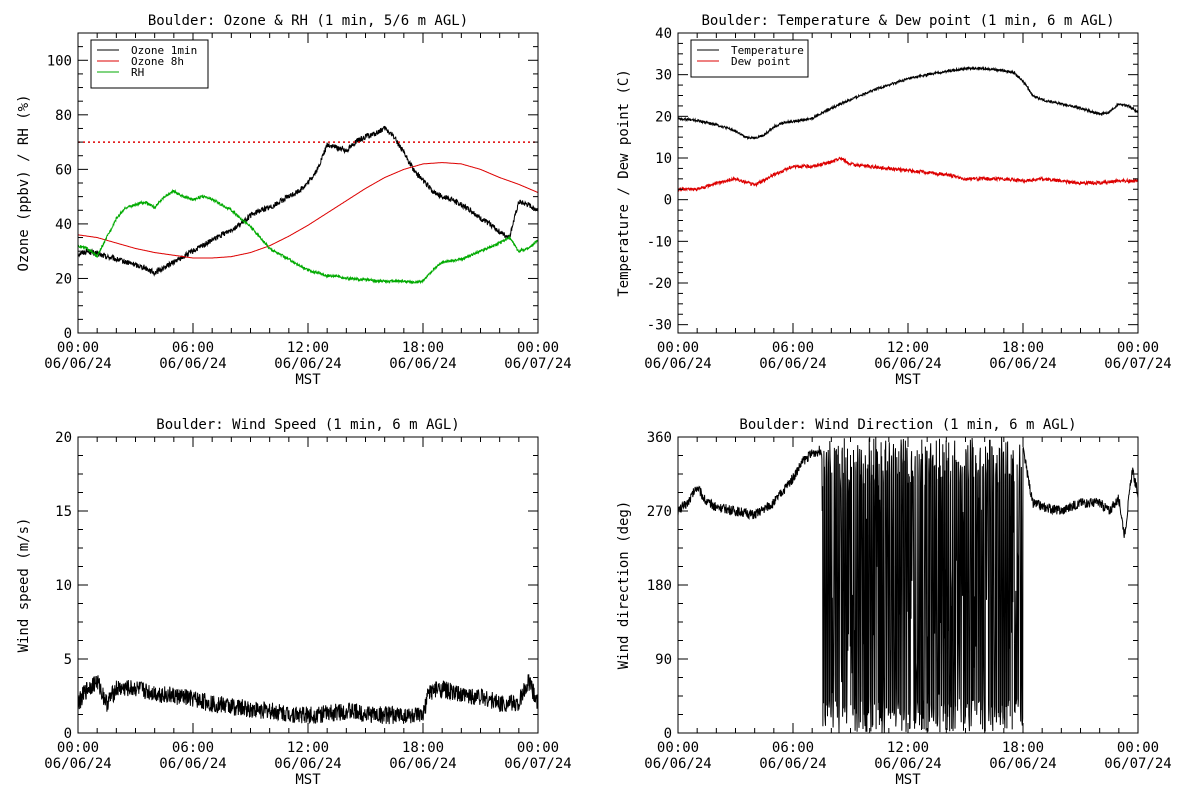 This screenshot has width=1200, height=800. Describe the element at coordinates (767, 50) in the screenshot. I see `legend-label: Temperature` at that location.